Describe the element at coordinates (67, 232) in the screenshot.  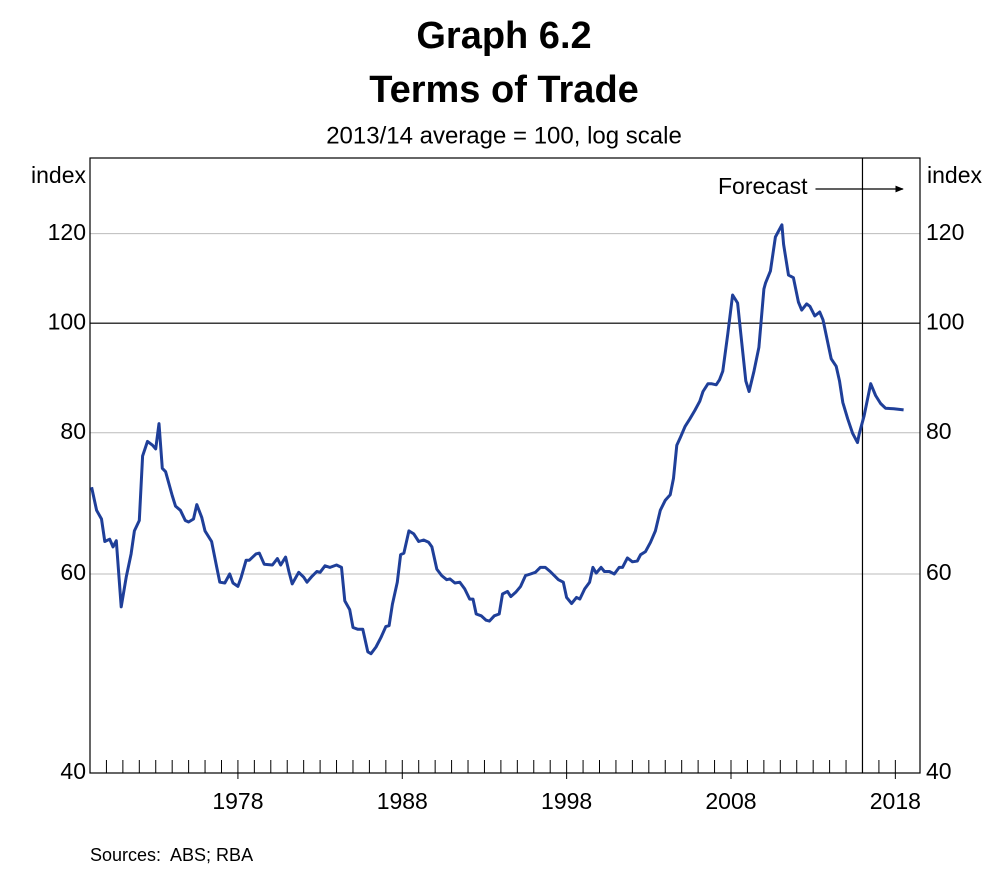
I see `y-tick-label: 120` at that location.